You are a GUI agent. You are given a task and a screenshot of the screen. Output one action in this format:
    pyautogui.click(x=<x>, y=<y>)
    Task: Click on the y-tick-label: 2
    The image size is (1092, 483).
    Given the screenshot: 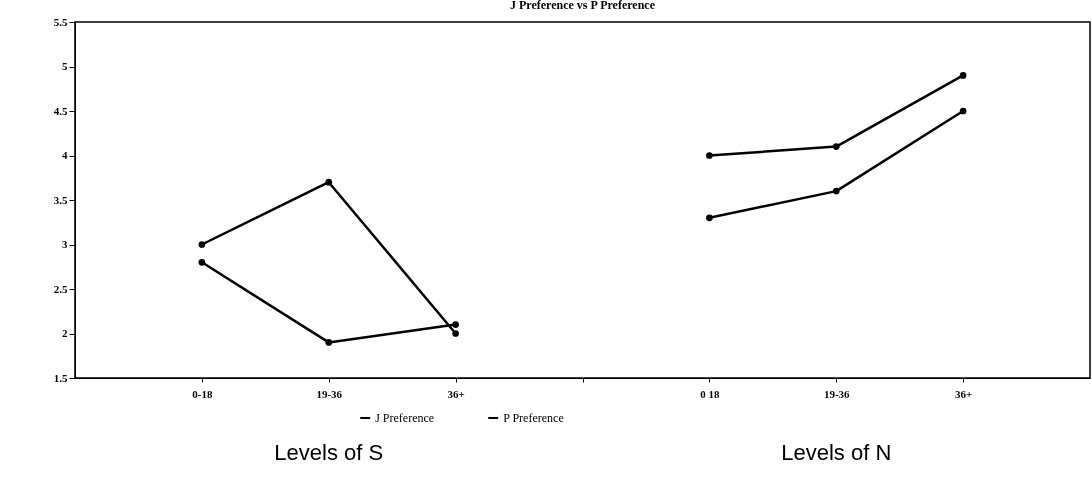 What is the action you would take?
    pyautogui.click(x=65, y=333)
    